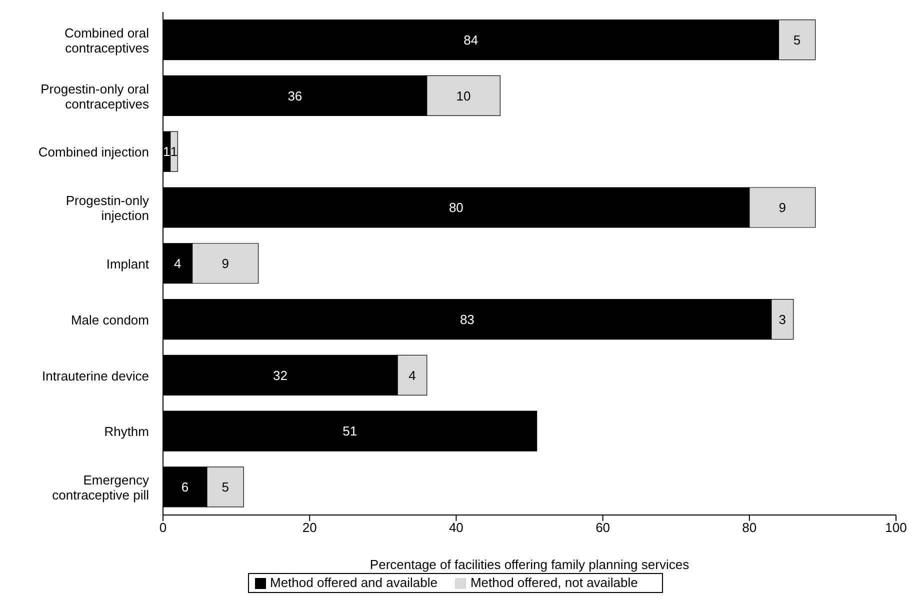 Image resolution: width=918 pixels, height=605 pixels. I want to click on x-tick-label: 80, so click(749, 528).